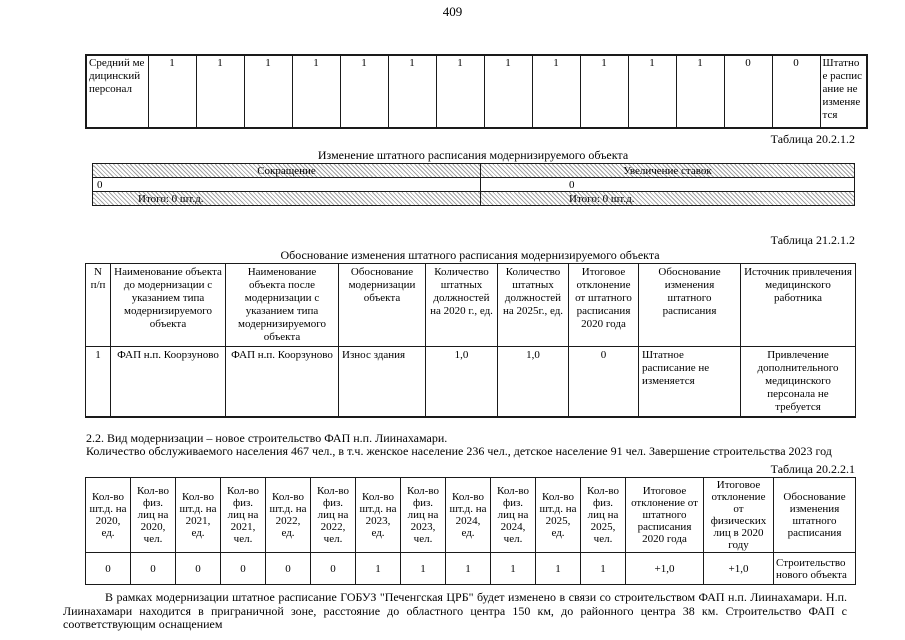 This screenshot has height=640, width=905. Describe the element at coordinates (812, 139) in the screenshot. I see `table-caption-20212: Таблица 20.2.1.2` at that location.